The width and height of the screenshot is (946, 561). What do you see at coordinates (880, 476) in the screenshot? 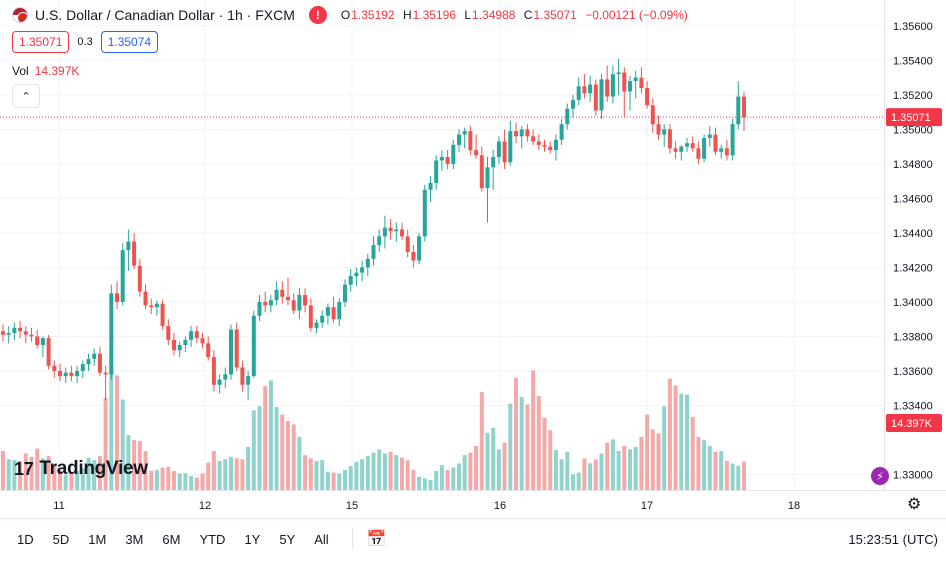
I see `events-icon: ⚡` at bounding box center [880, 476].